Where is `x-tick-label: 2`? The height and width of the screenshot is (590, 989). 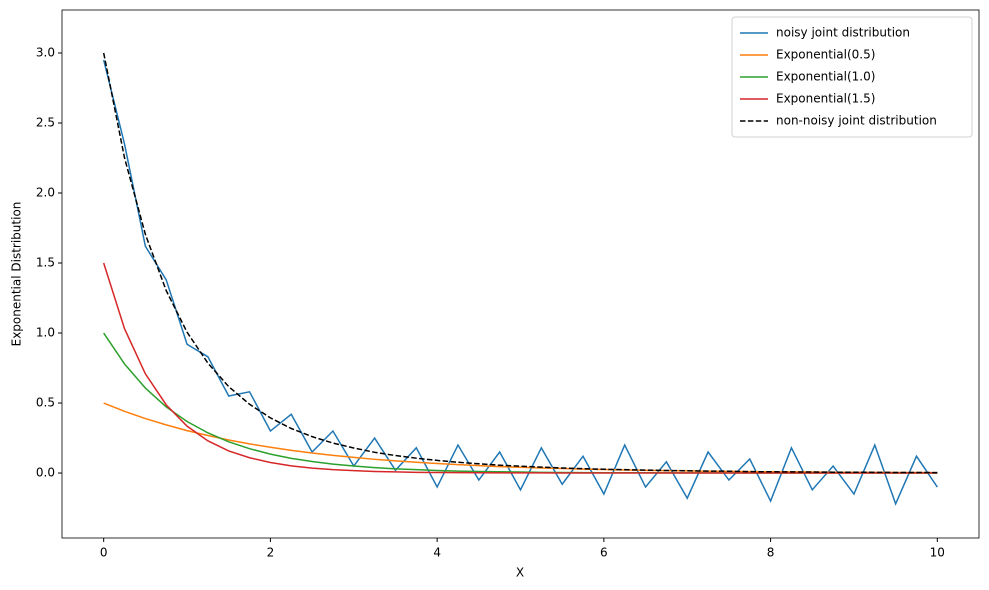
x-tick-label: 2 is located at coordinates (271, 553).